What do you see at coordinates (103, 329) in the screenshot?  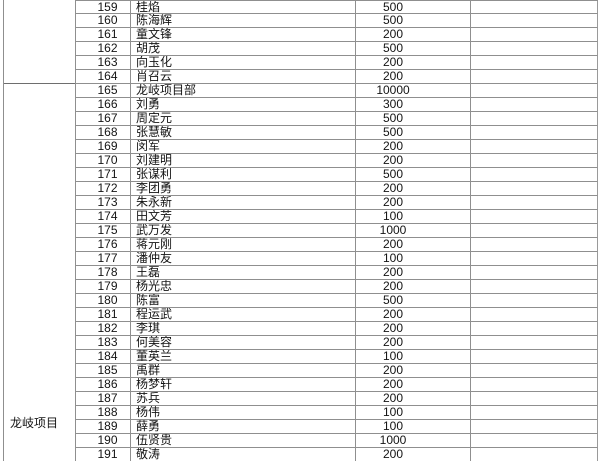 I see `serial-cell: 182` at bounding box center [103, 329].